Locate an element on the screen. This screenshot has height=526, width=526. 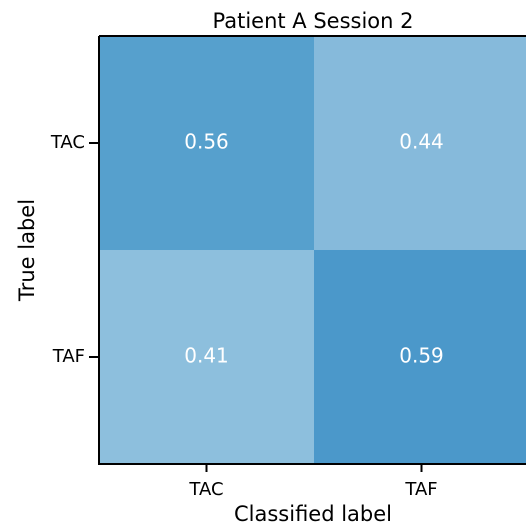
value-label: 0.41 is located at coordinates (206, 356).